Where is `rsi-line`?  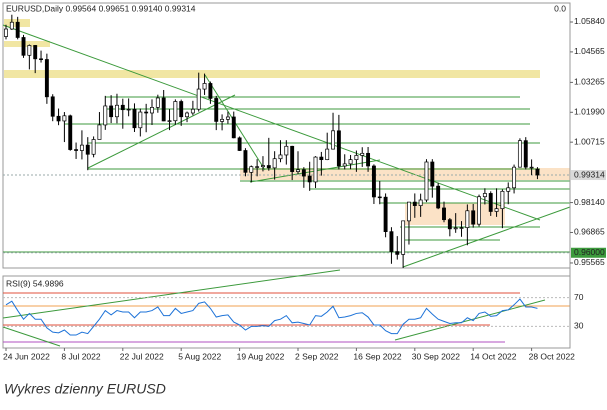
rsi-line is located at coordinates (271, 317).